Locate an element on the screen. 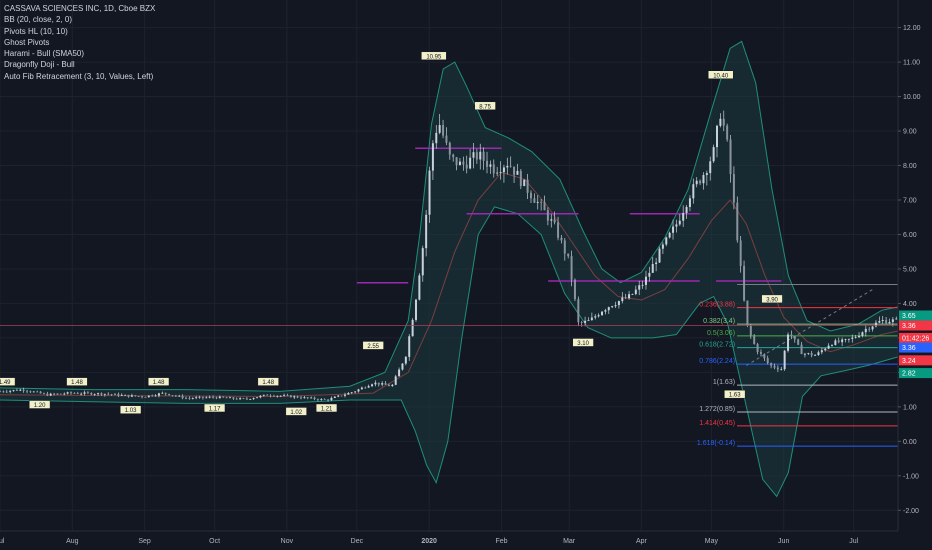 This screenshot has height=550, width=932. pivot-label-text: 8.75 is located at coordinates (485, 107).